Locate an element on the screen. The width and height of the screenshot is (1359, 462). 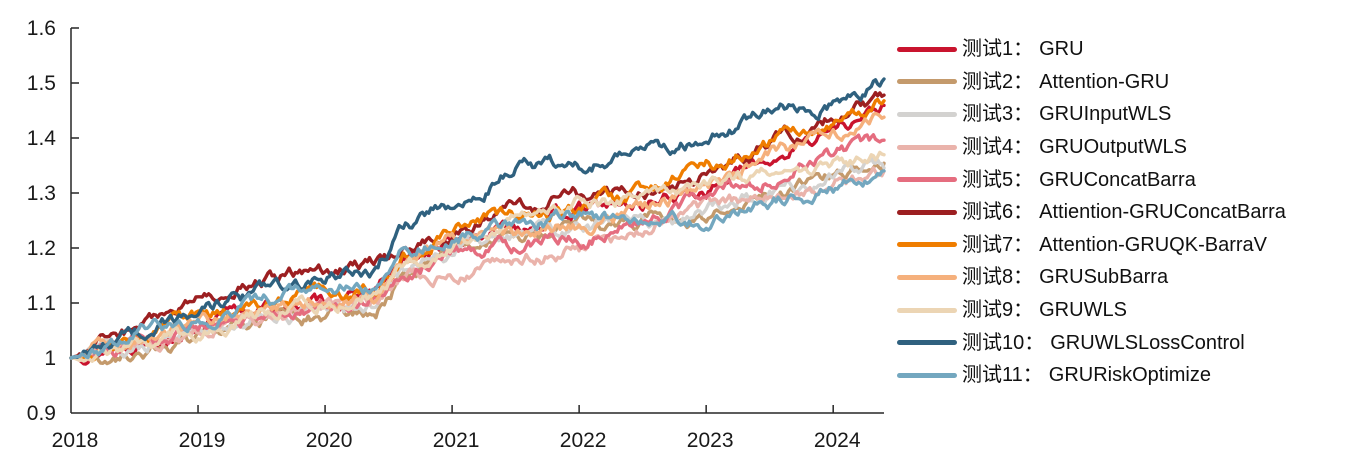
legend-item-9: 测试9： GRUWLS is located at coordinates (1091, 310).